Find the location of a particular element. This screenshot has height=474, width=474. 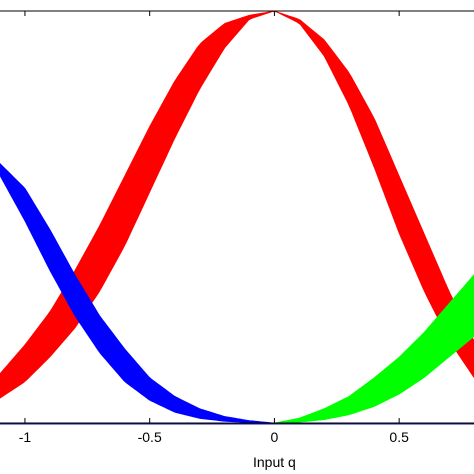

x-tick-label: 0.5 is located at coordinates (399, 437).